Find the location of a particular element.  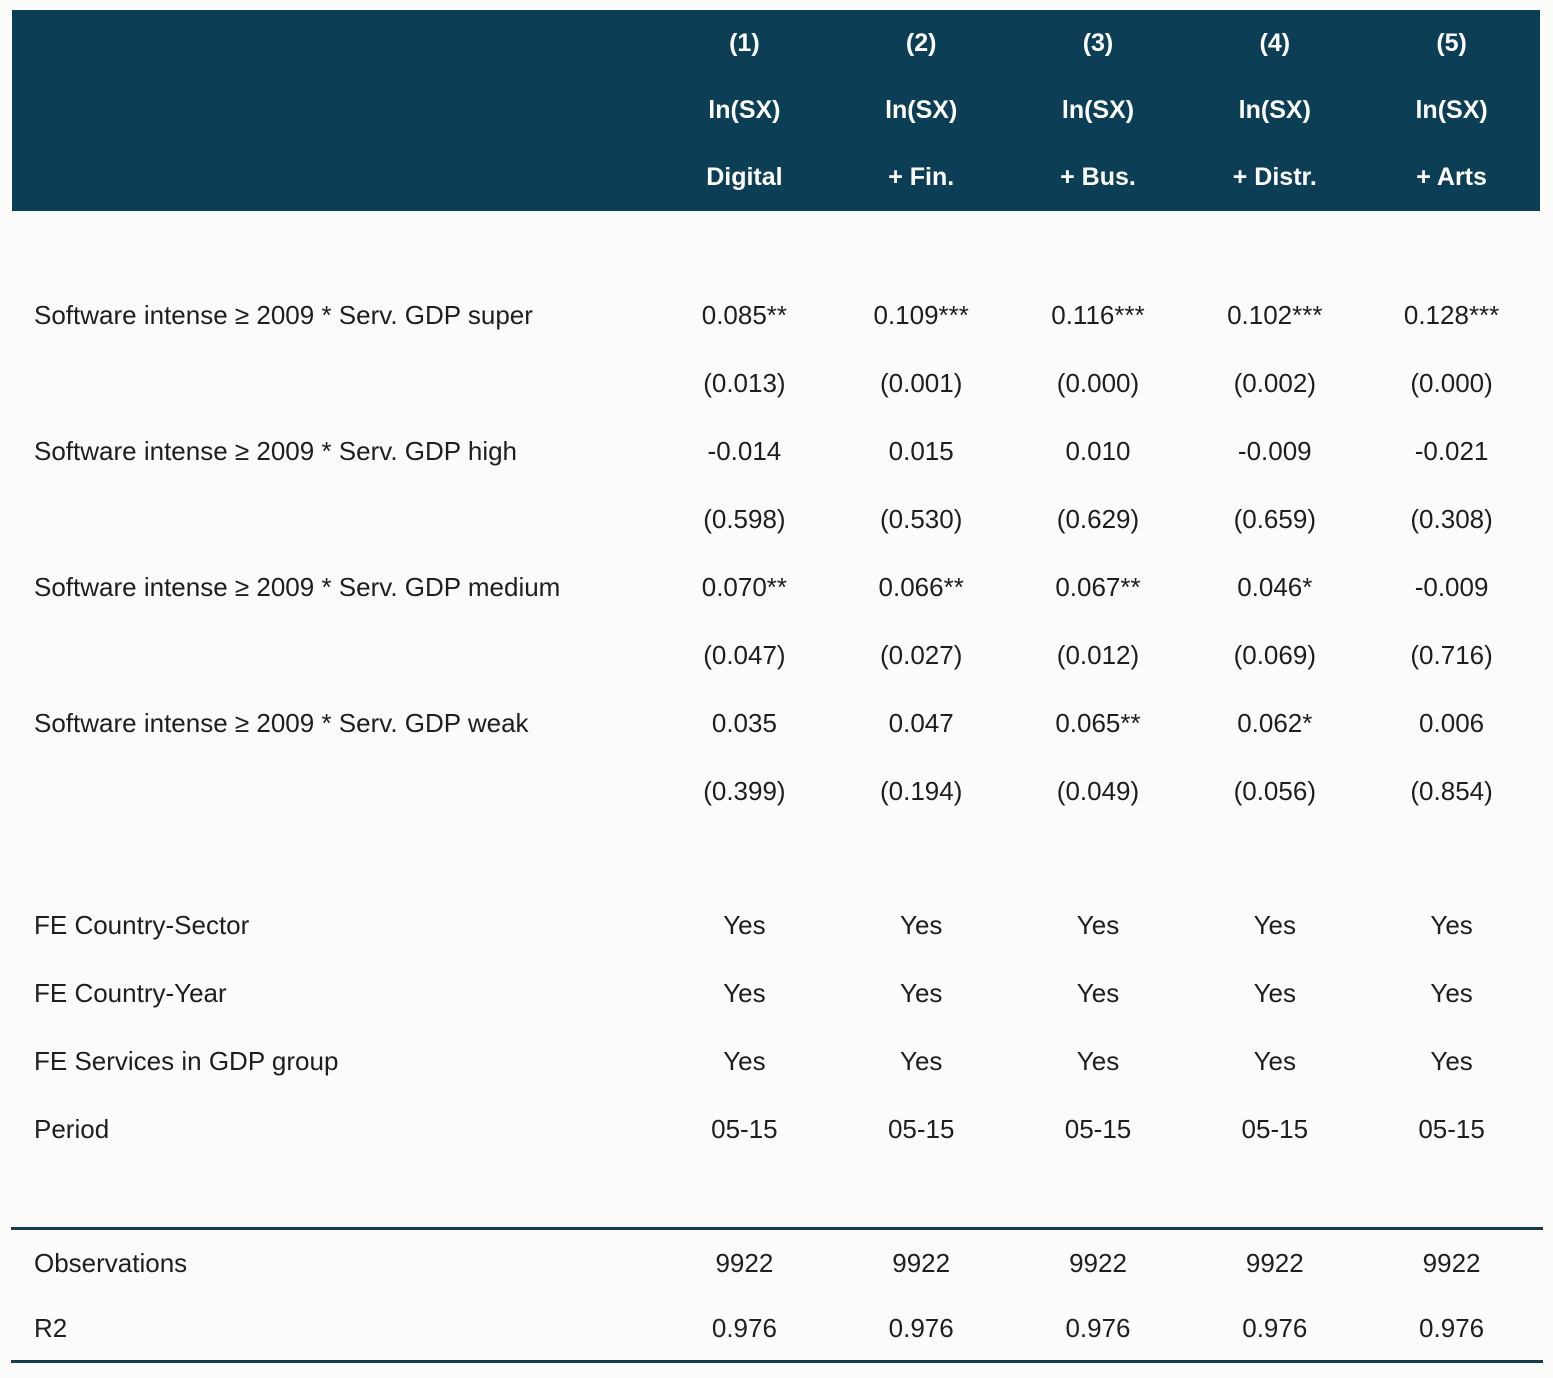

coef-cell: 0.066** is located at coordinates (921, 586).